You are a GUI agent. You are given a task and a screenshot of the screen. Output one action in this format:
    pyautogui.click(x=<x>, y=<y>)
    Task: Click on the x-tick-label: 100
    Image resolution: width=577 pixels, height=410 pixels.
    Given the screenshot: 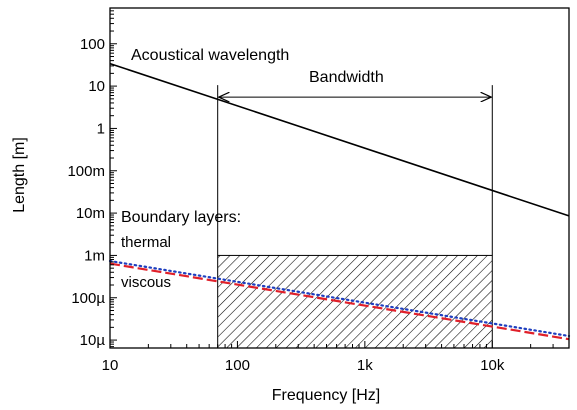 What is the action you would take?
    pyautogui.click(x=237, y=365)
    